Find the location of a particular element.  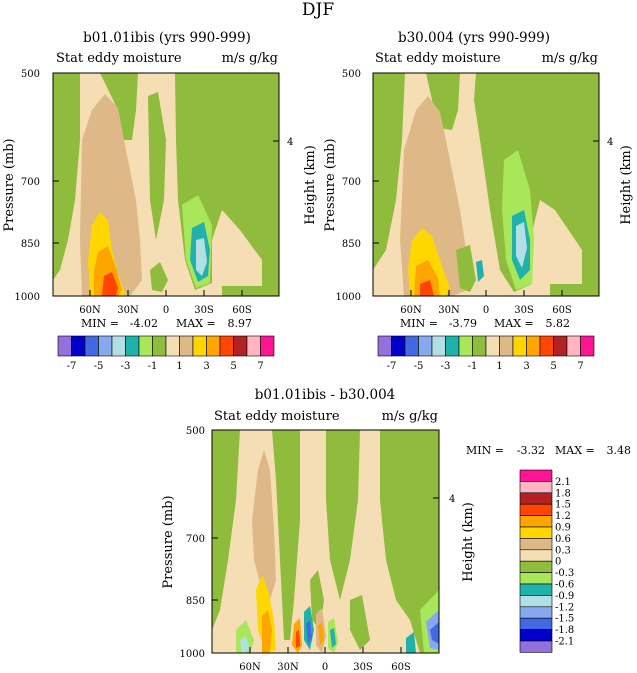

panel-bottom-field is located at coordinates (325, 541).